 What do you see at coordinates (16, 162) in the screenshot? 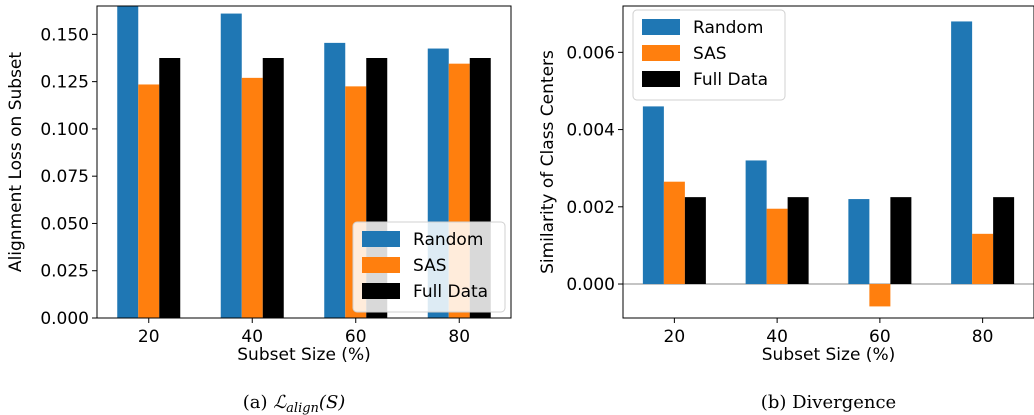
I see `y-axis-label: Alignment Loss on Subset` at bounding box center [16, 162].